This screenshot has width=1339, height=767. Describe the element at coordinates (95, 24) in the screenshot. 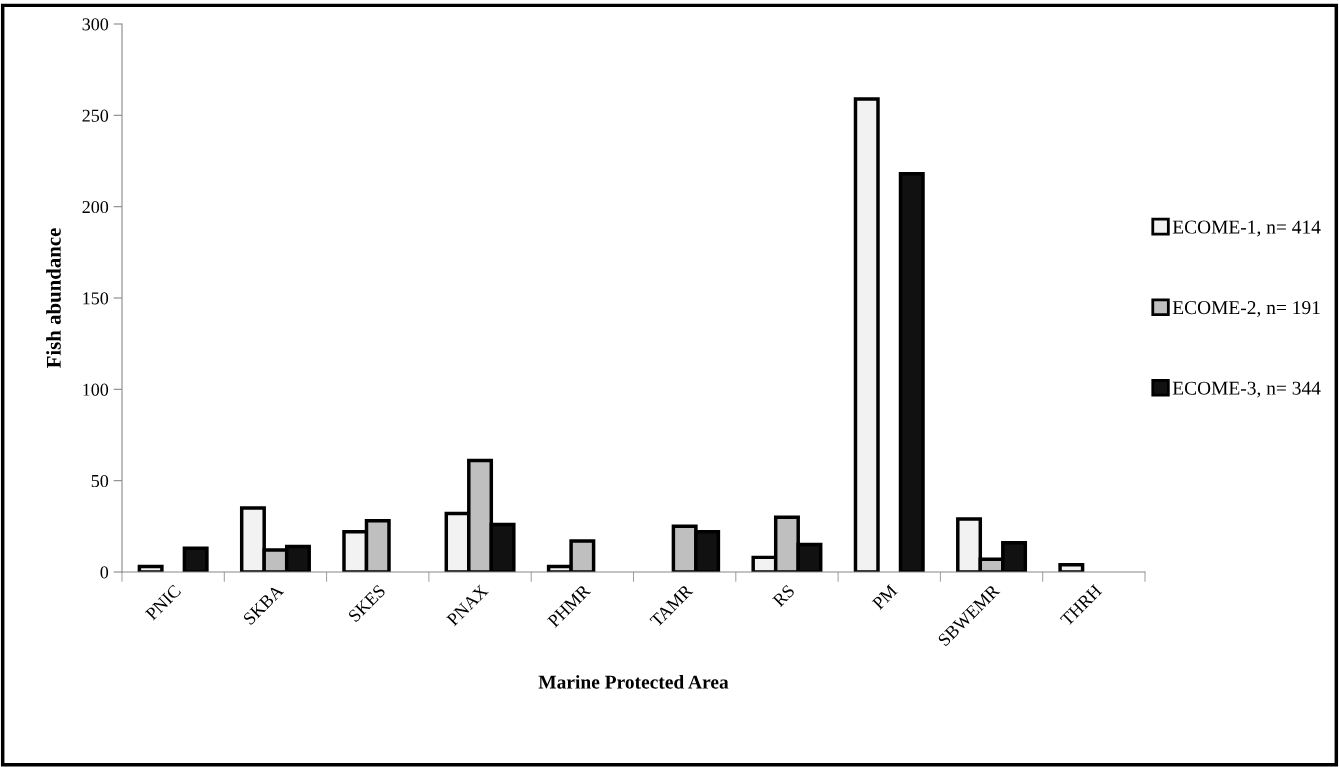

I see `y-tick-label: 300` at that location.